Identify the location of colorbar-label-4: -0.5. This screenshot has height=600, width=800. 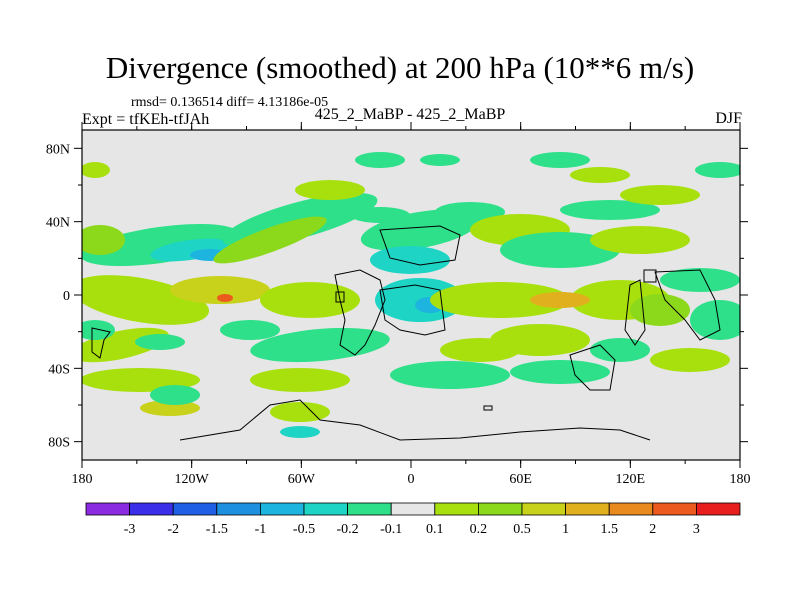
(304, 529).